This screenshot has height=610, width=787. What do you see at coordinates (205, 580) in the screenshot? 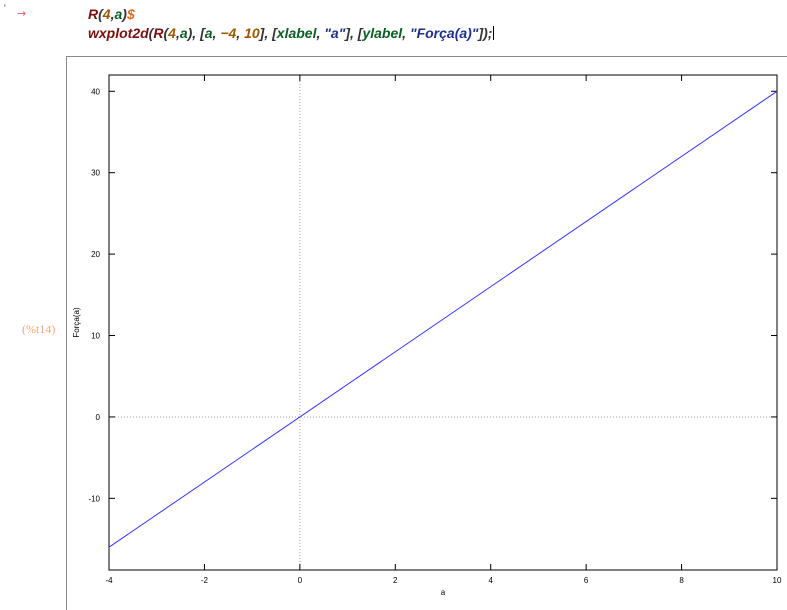
I see `x-tick-label: -2` at bounding box center [205, 580].